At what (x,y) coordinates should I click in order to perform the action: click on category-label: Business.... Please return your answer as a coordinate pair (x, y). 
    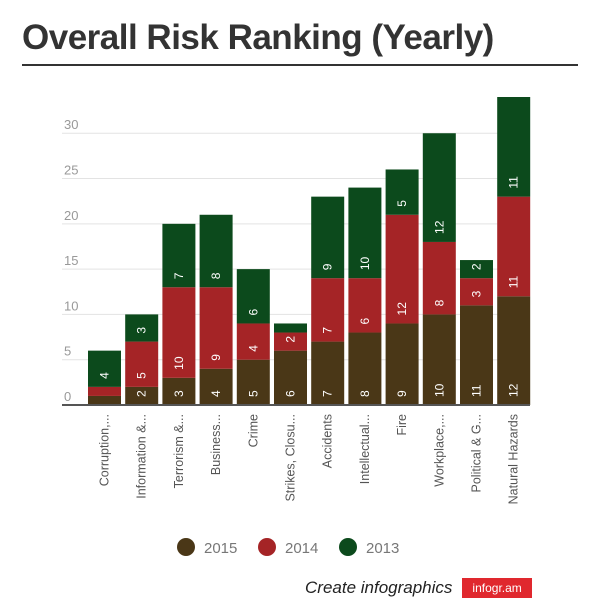
    Looking at the image, I should click on (216, 444).